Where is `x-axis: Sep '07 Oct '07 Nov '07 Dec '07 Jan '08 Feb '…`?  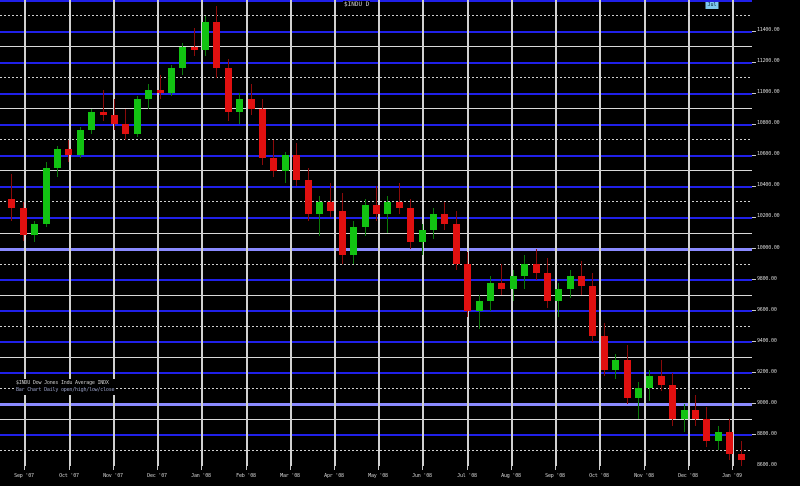
x-axis: Sep '07 Oct '07 Nov '07 Dec '07 Jan '08 Feb '… is located at coordinates (400, 476).